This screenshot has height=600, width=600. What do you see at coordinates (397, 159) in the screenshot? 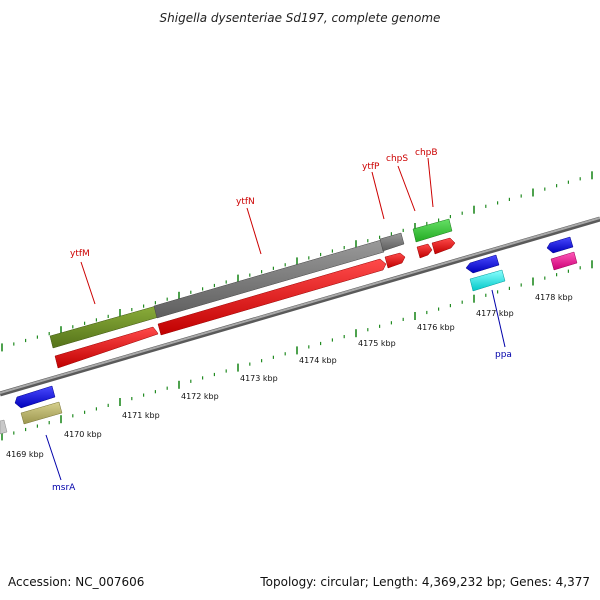
I see `gene-label-chpS: chpS` at bounding box center [397, 159].